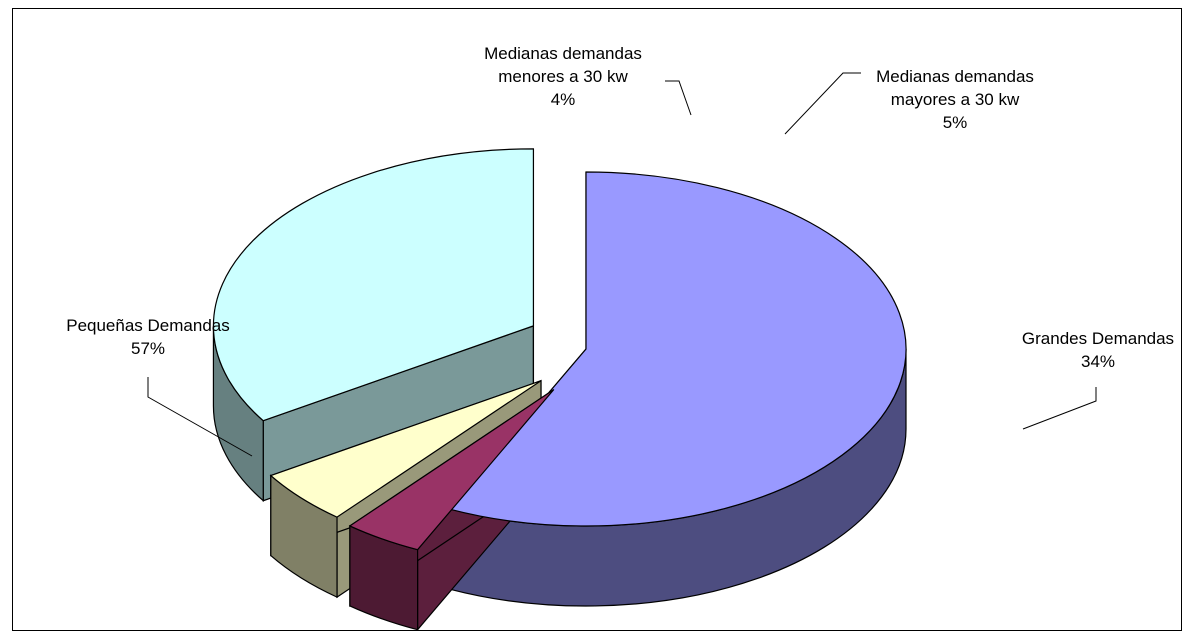  I want to click on slice-label-1-line-1: menores a 30 kw, so click(563, 76).